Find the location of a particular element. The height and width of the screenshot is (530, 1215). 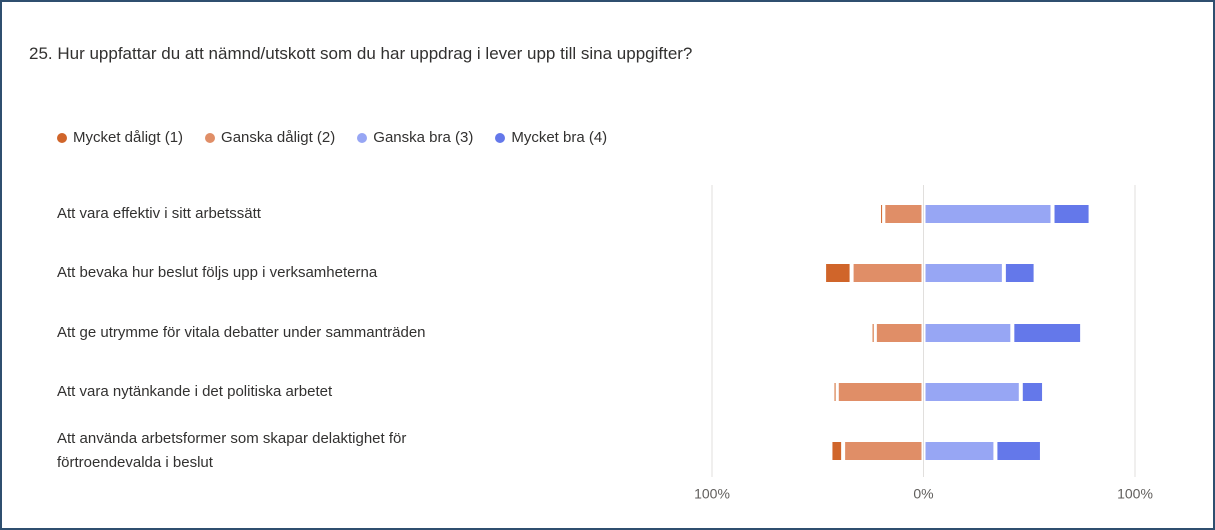

legend-label: Ganska dåligt (2) is located at coordinates (278, 137).